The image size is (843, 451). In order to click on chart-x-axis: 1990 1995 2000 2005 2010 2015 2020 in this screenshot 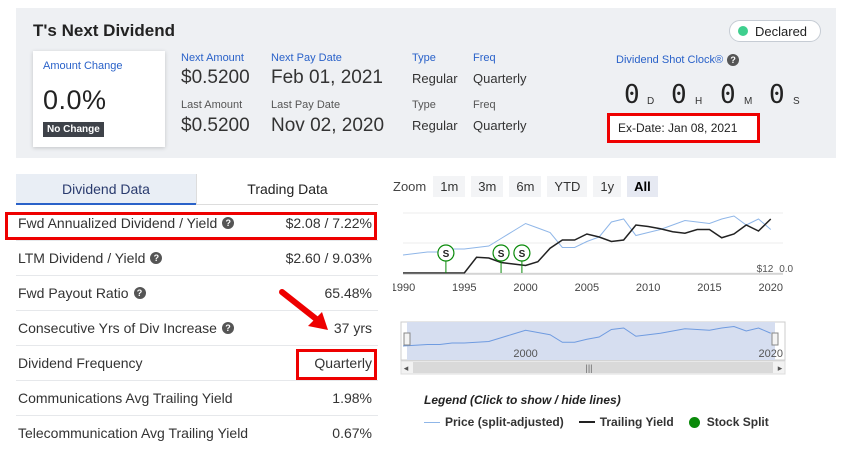, I will do `click(588, 283)`.